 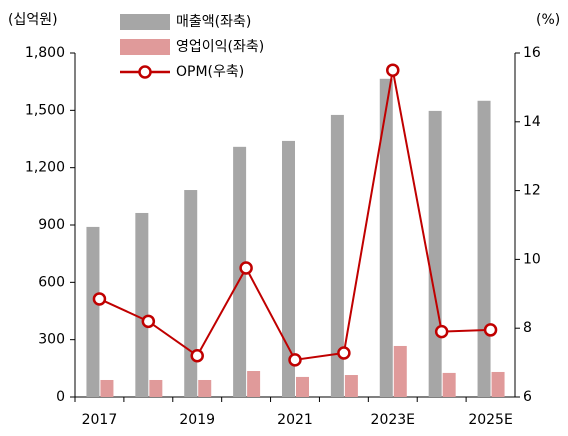 What do you see at coordinates (45, 53) in the screenshot?
I see `y-tick-label: 1,800` at bounding box center [45, 53].